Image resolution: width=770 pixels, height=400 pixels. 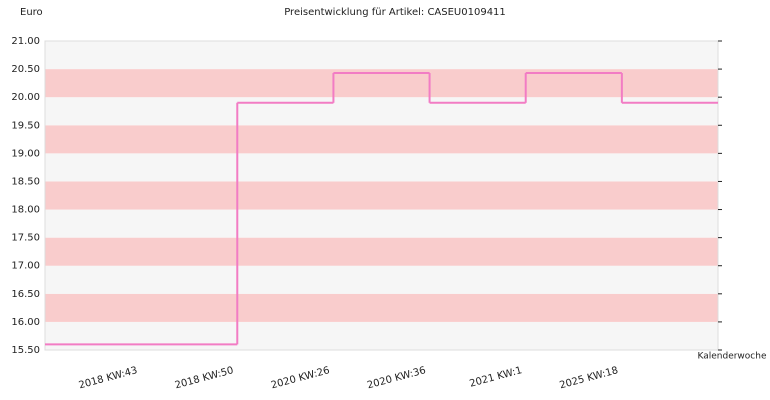 What do you see at coordinates (25, 322) in the screenshot?
I see `y-tick-label: 16.00` at bounding box center [25, 322].